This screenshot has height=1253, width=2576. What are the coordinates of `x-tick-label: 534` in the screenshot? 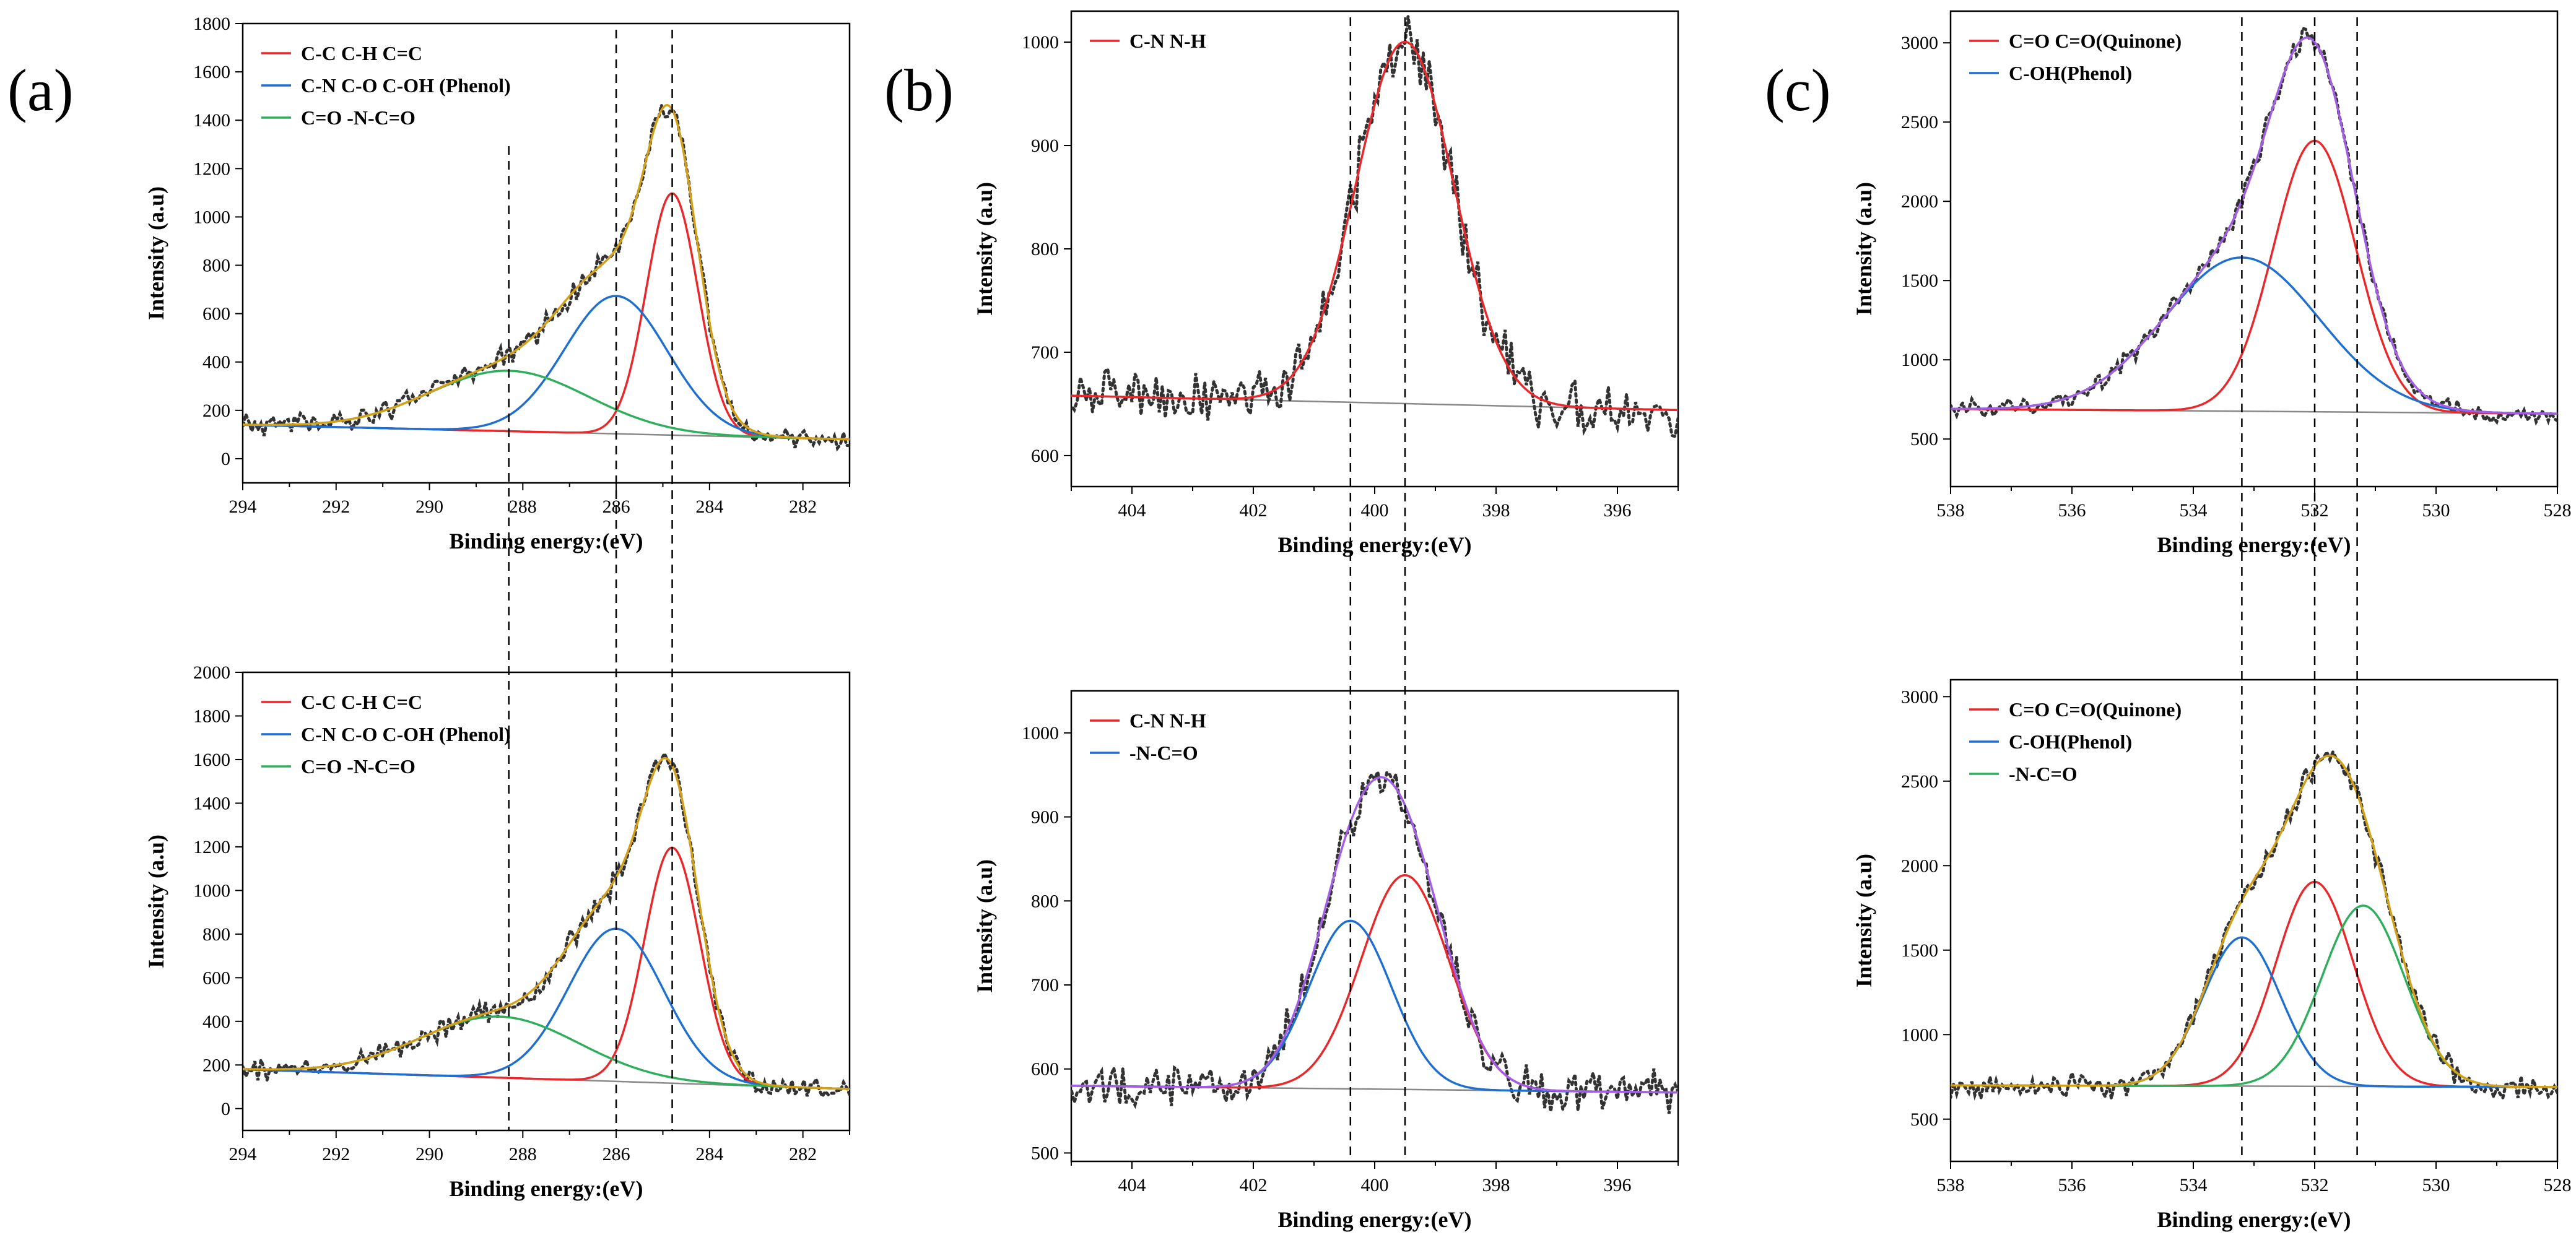 It's located at (2194, 510).